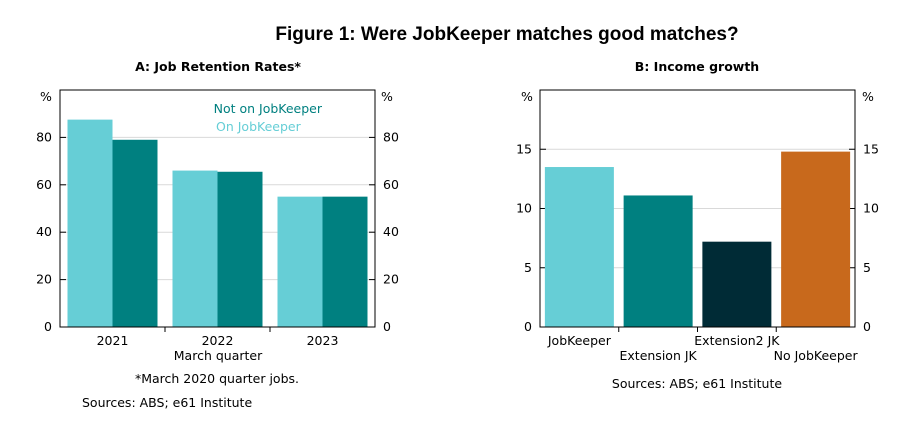  I want to click on panel-a-title: A: Job Retention Rates*, so click(218, 66).